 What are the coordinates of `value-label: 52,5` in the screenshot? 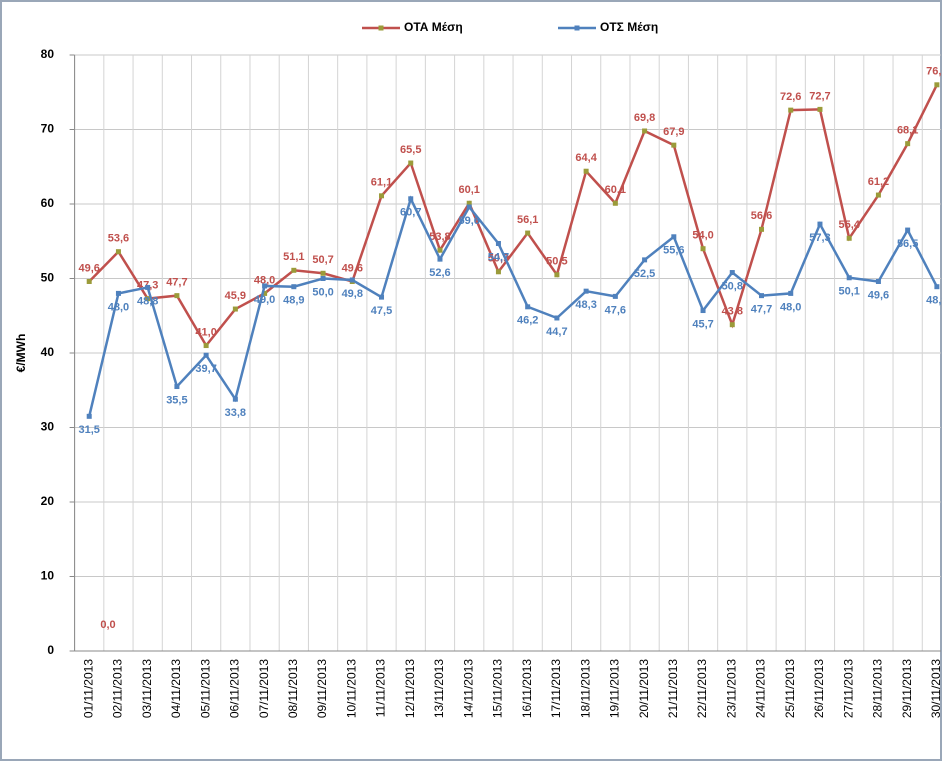 It's located at (644, 274).